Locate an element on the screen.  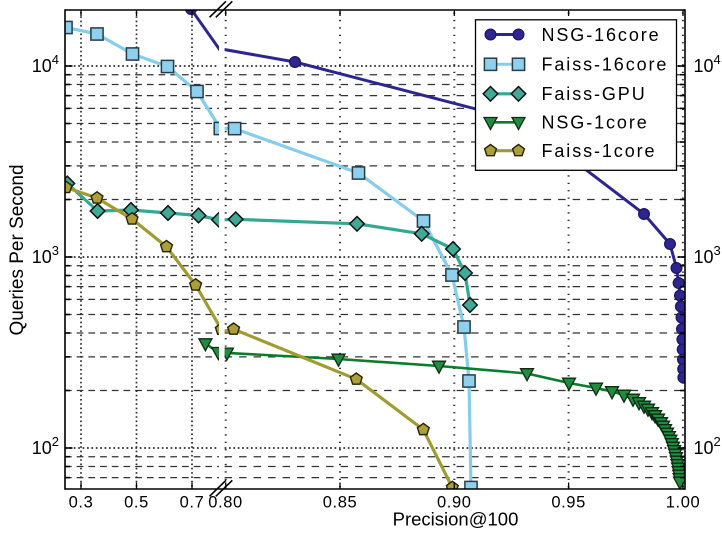
svg-text: 0.3 is located at coordinates (81, 503).